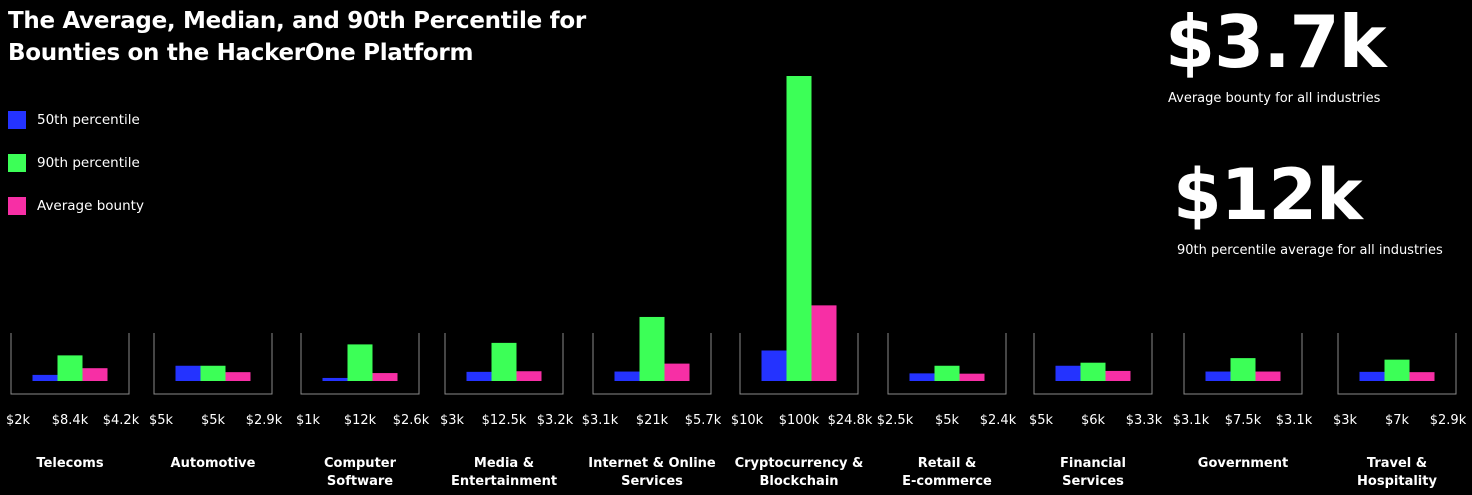  I want to click on category-label-3-1: Entertainment, so click(504, 481).